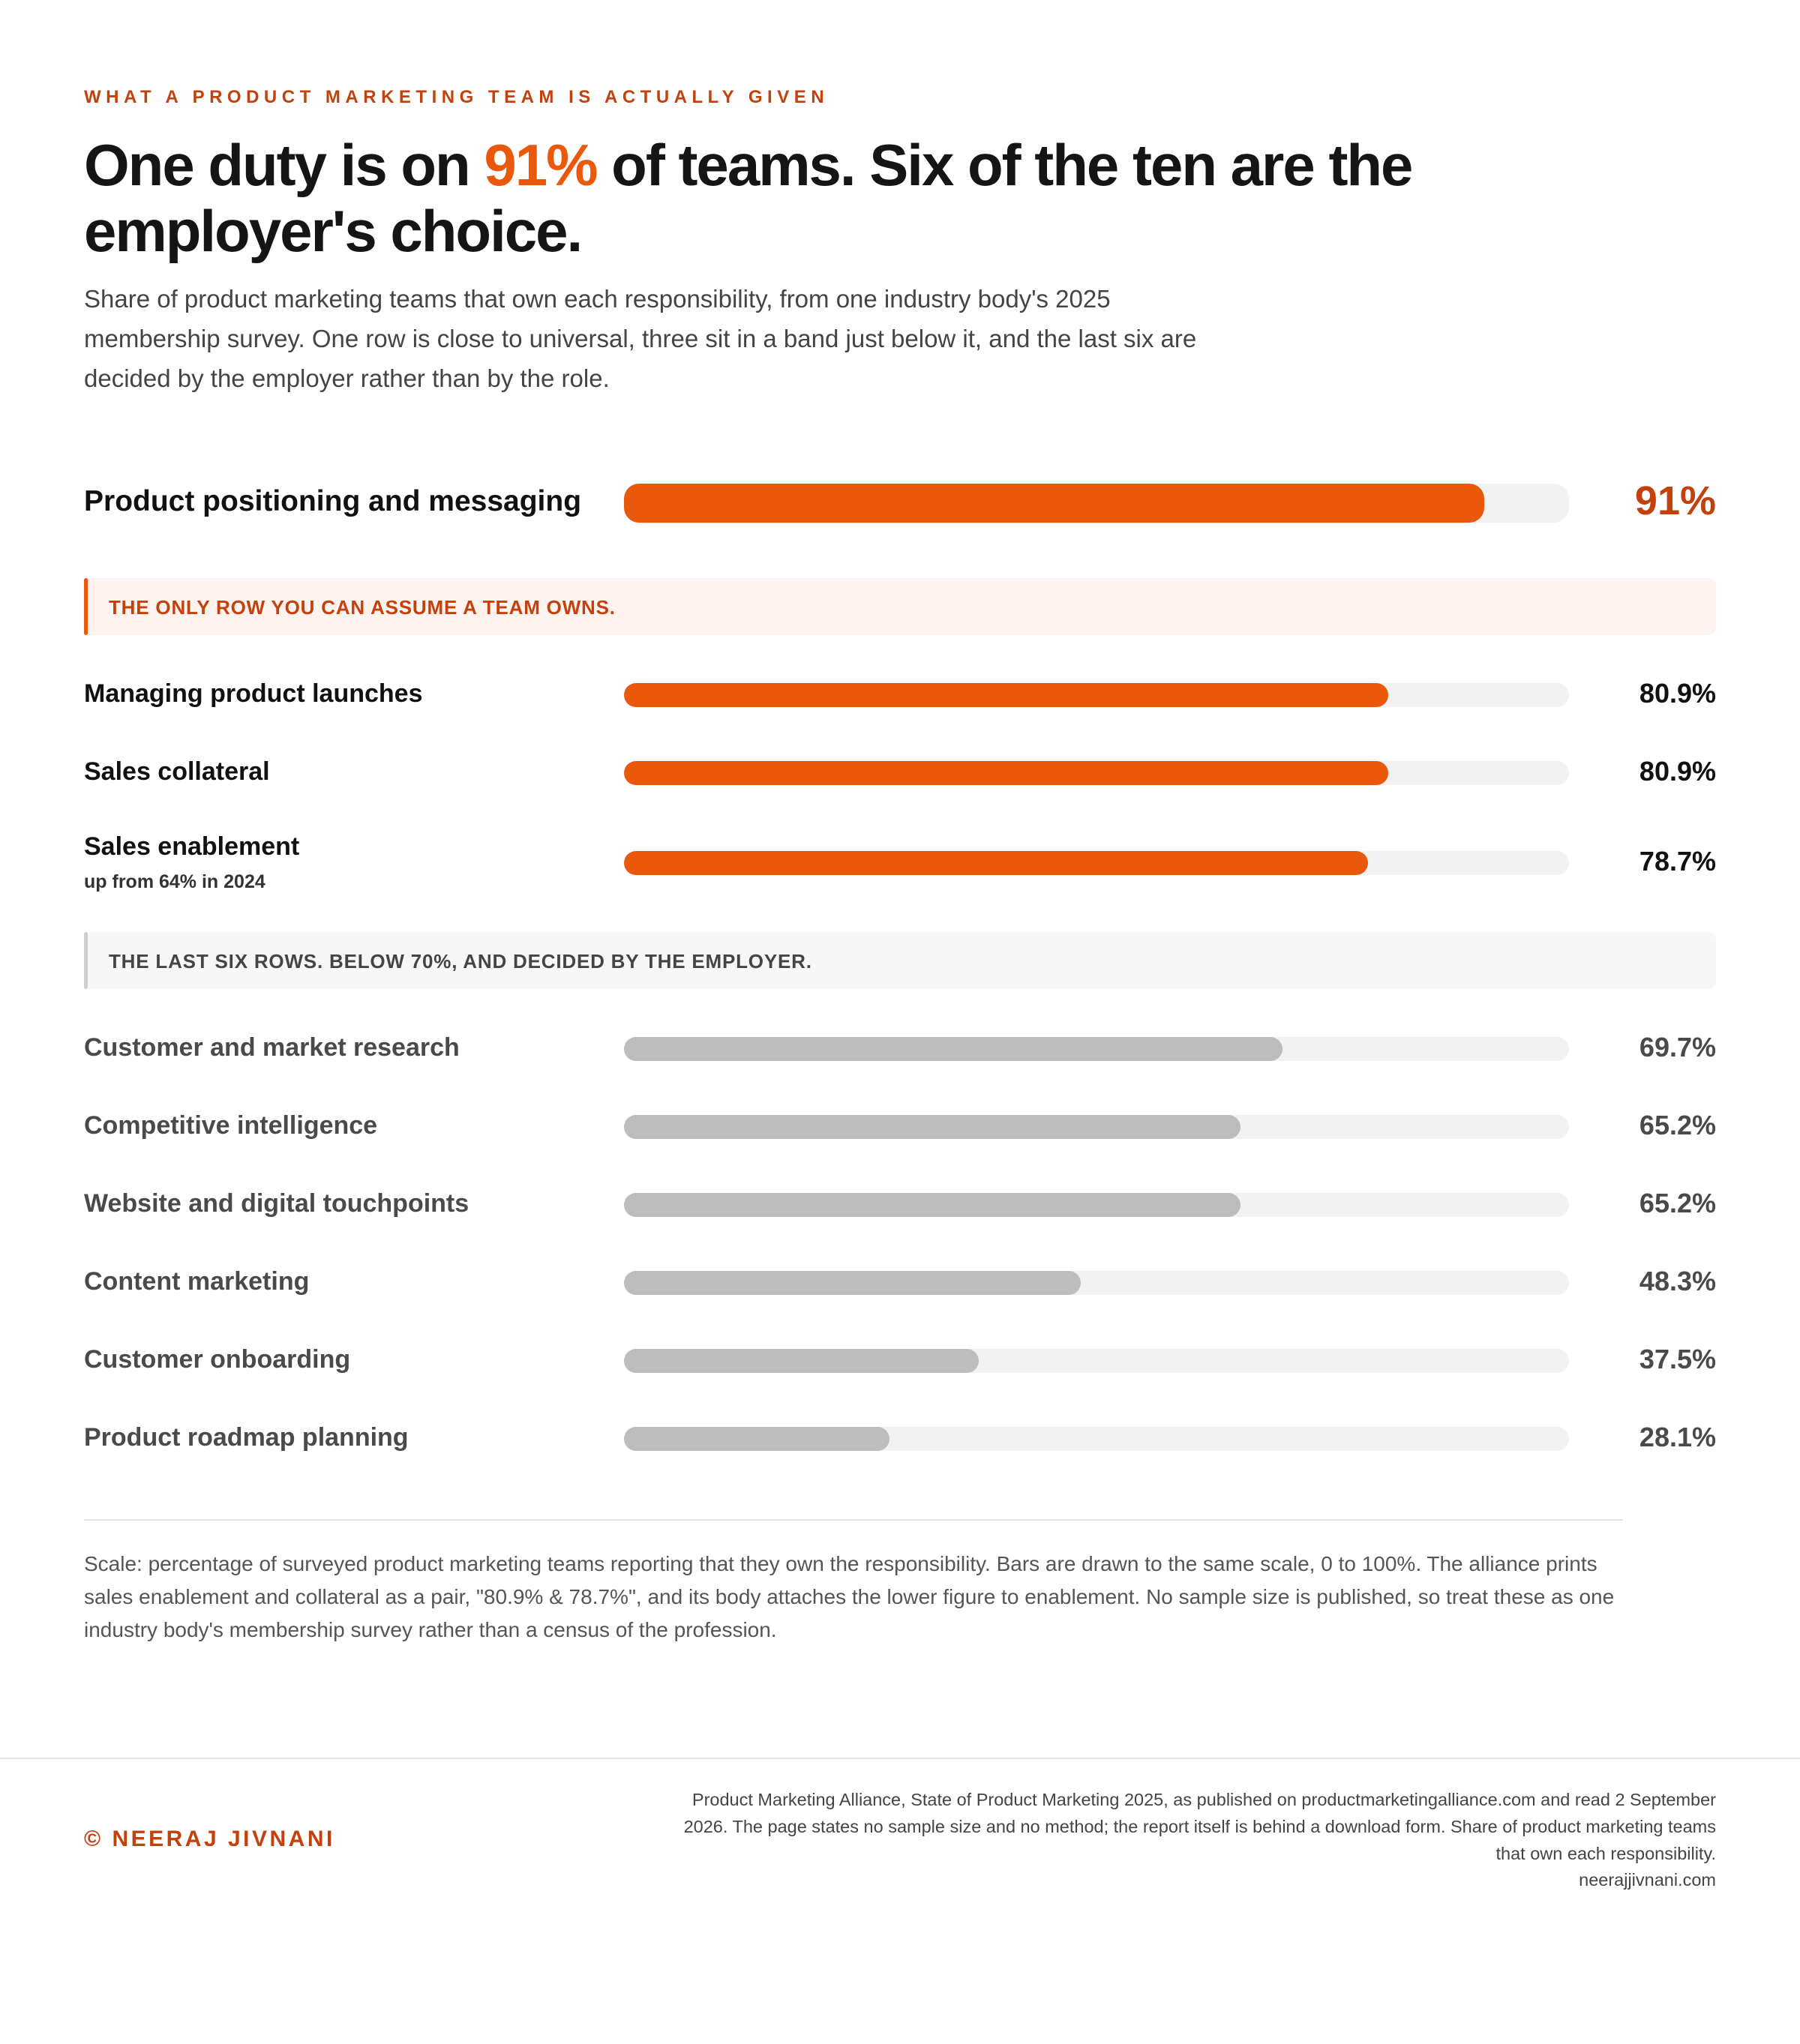  What do you see at coordinates (1677, 1359) in the screenshot?
I see `bar-value: 37.5%` at bounding box center [1677, 1359].